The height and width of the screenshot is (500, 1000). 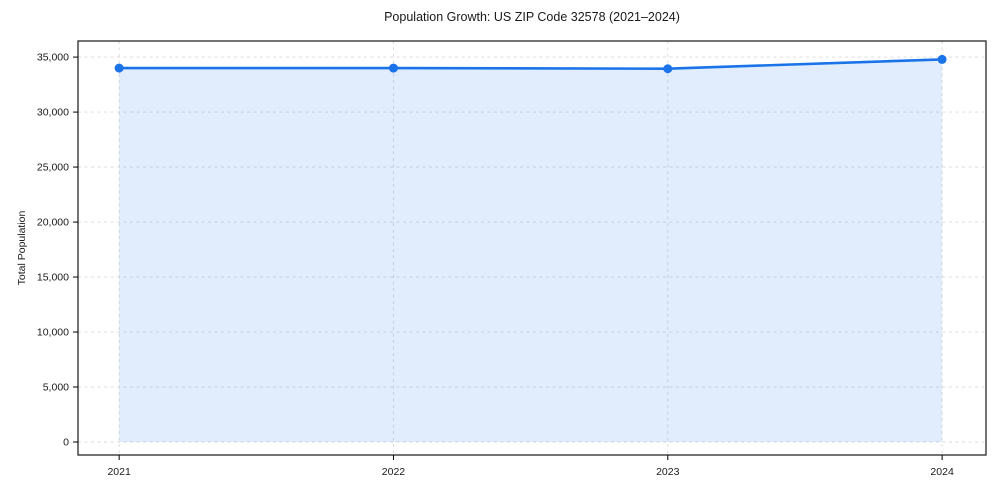 What do you see at coordinates (53, 333) in the screenshot?
I see `y-tick-label: 10,000` at bounding box center [53, 333].